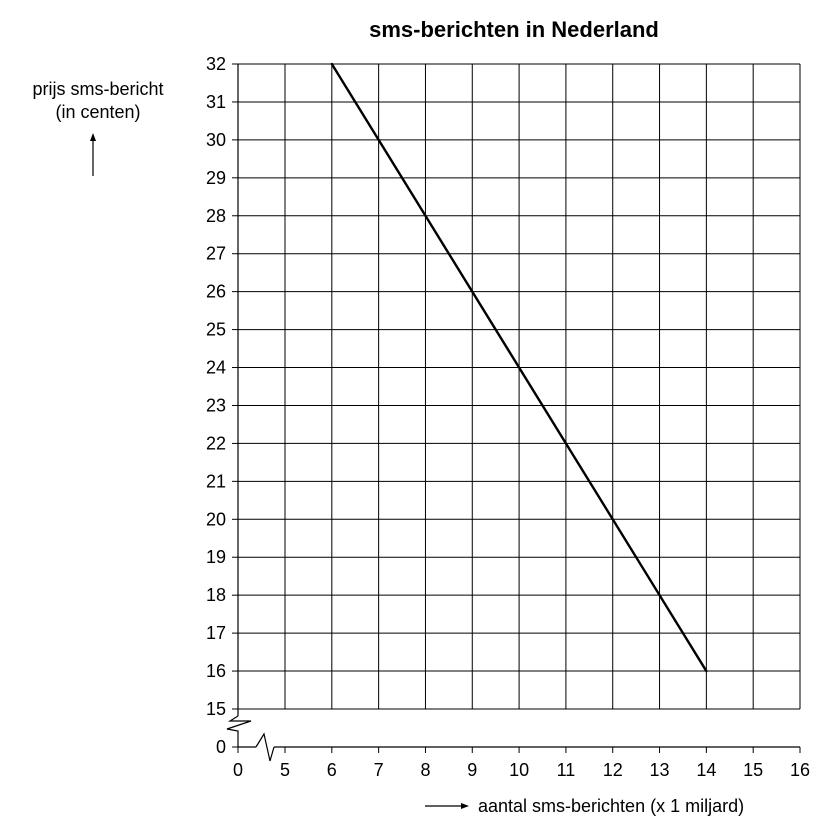 The width and height of the screenshot is (814, 816). I want to click on x-tick-label: 15, so click(753, 770).